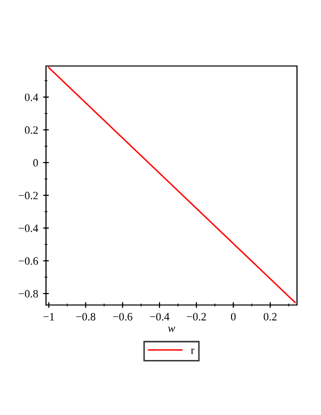 The image size is (321, 415). Describe the element at coordinates (28, 228) in the screenshot. I see `y-tick-label: −0.4` at that location.